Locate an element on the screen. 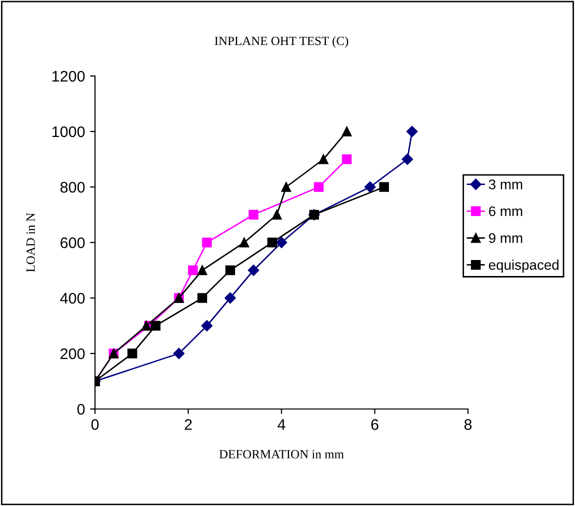 This screenshot has width=575, height=506. x-tick-label: 0 is located at coordinates (95, 424).